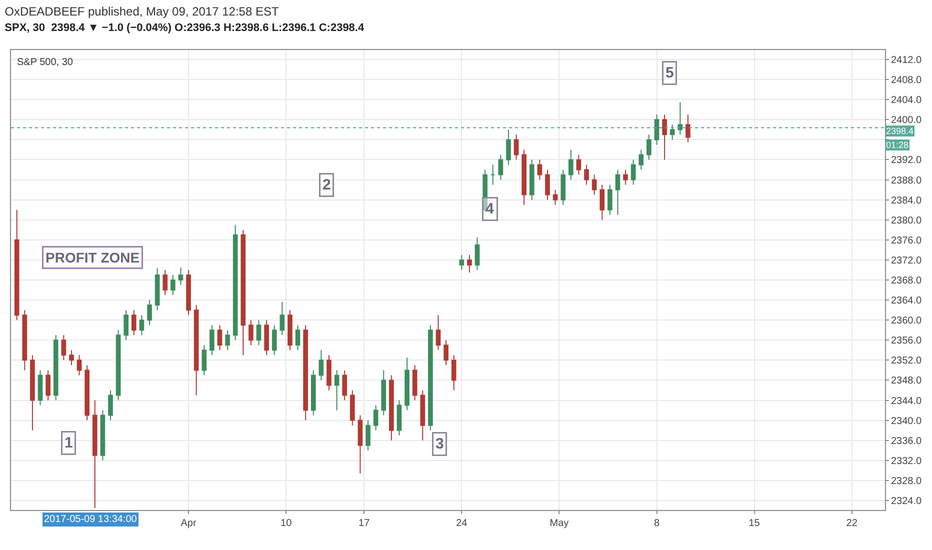 This screenshot has width=932, height=550. I want to click on y-tick-label: 2372.0, so click(906, 260).